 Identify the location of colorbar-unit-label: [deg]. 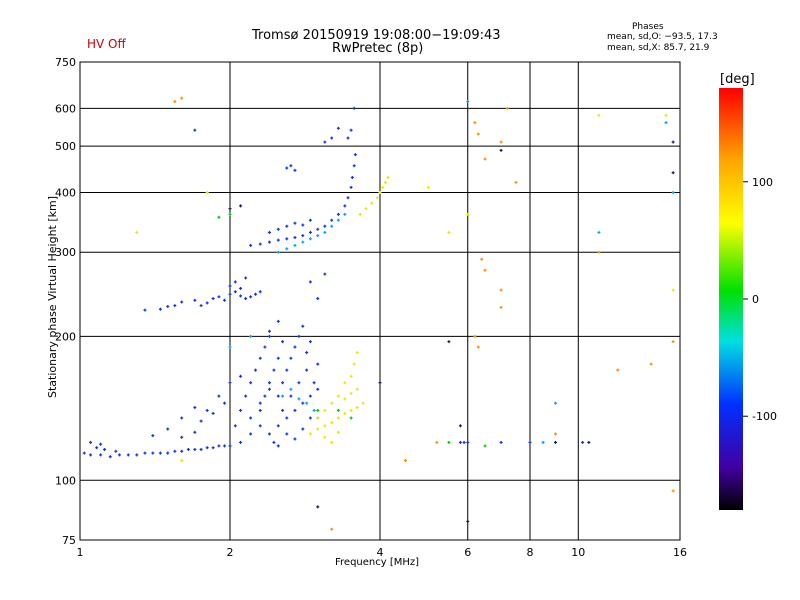
(737, 79).